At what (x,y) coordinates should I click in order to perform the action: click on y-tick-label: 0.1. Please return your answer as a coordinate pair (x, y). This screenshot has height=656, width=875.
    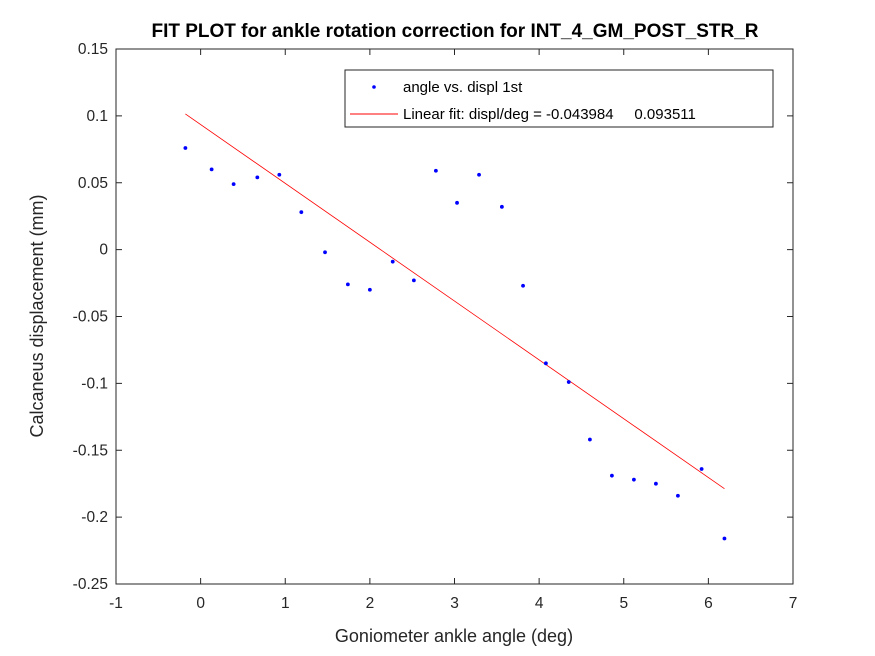
    Looking at the image, I should click on (97, 116).